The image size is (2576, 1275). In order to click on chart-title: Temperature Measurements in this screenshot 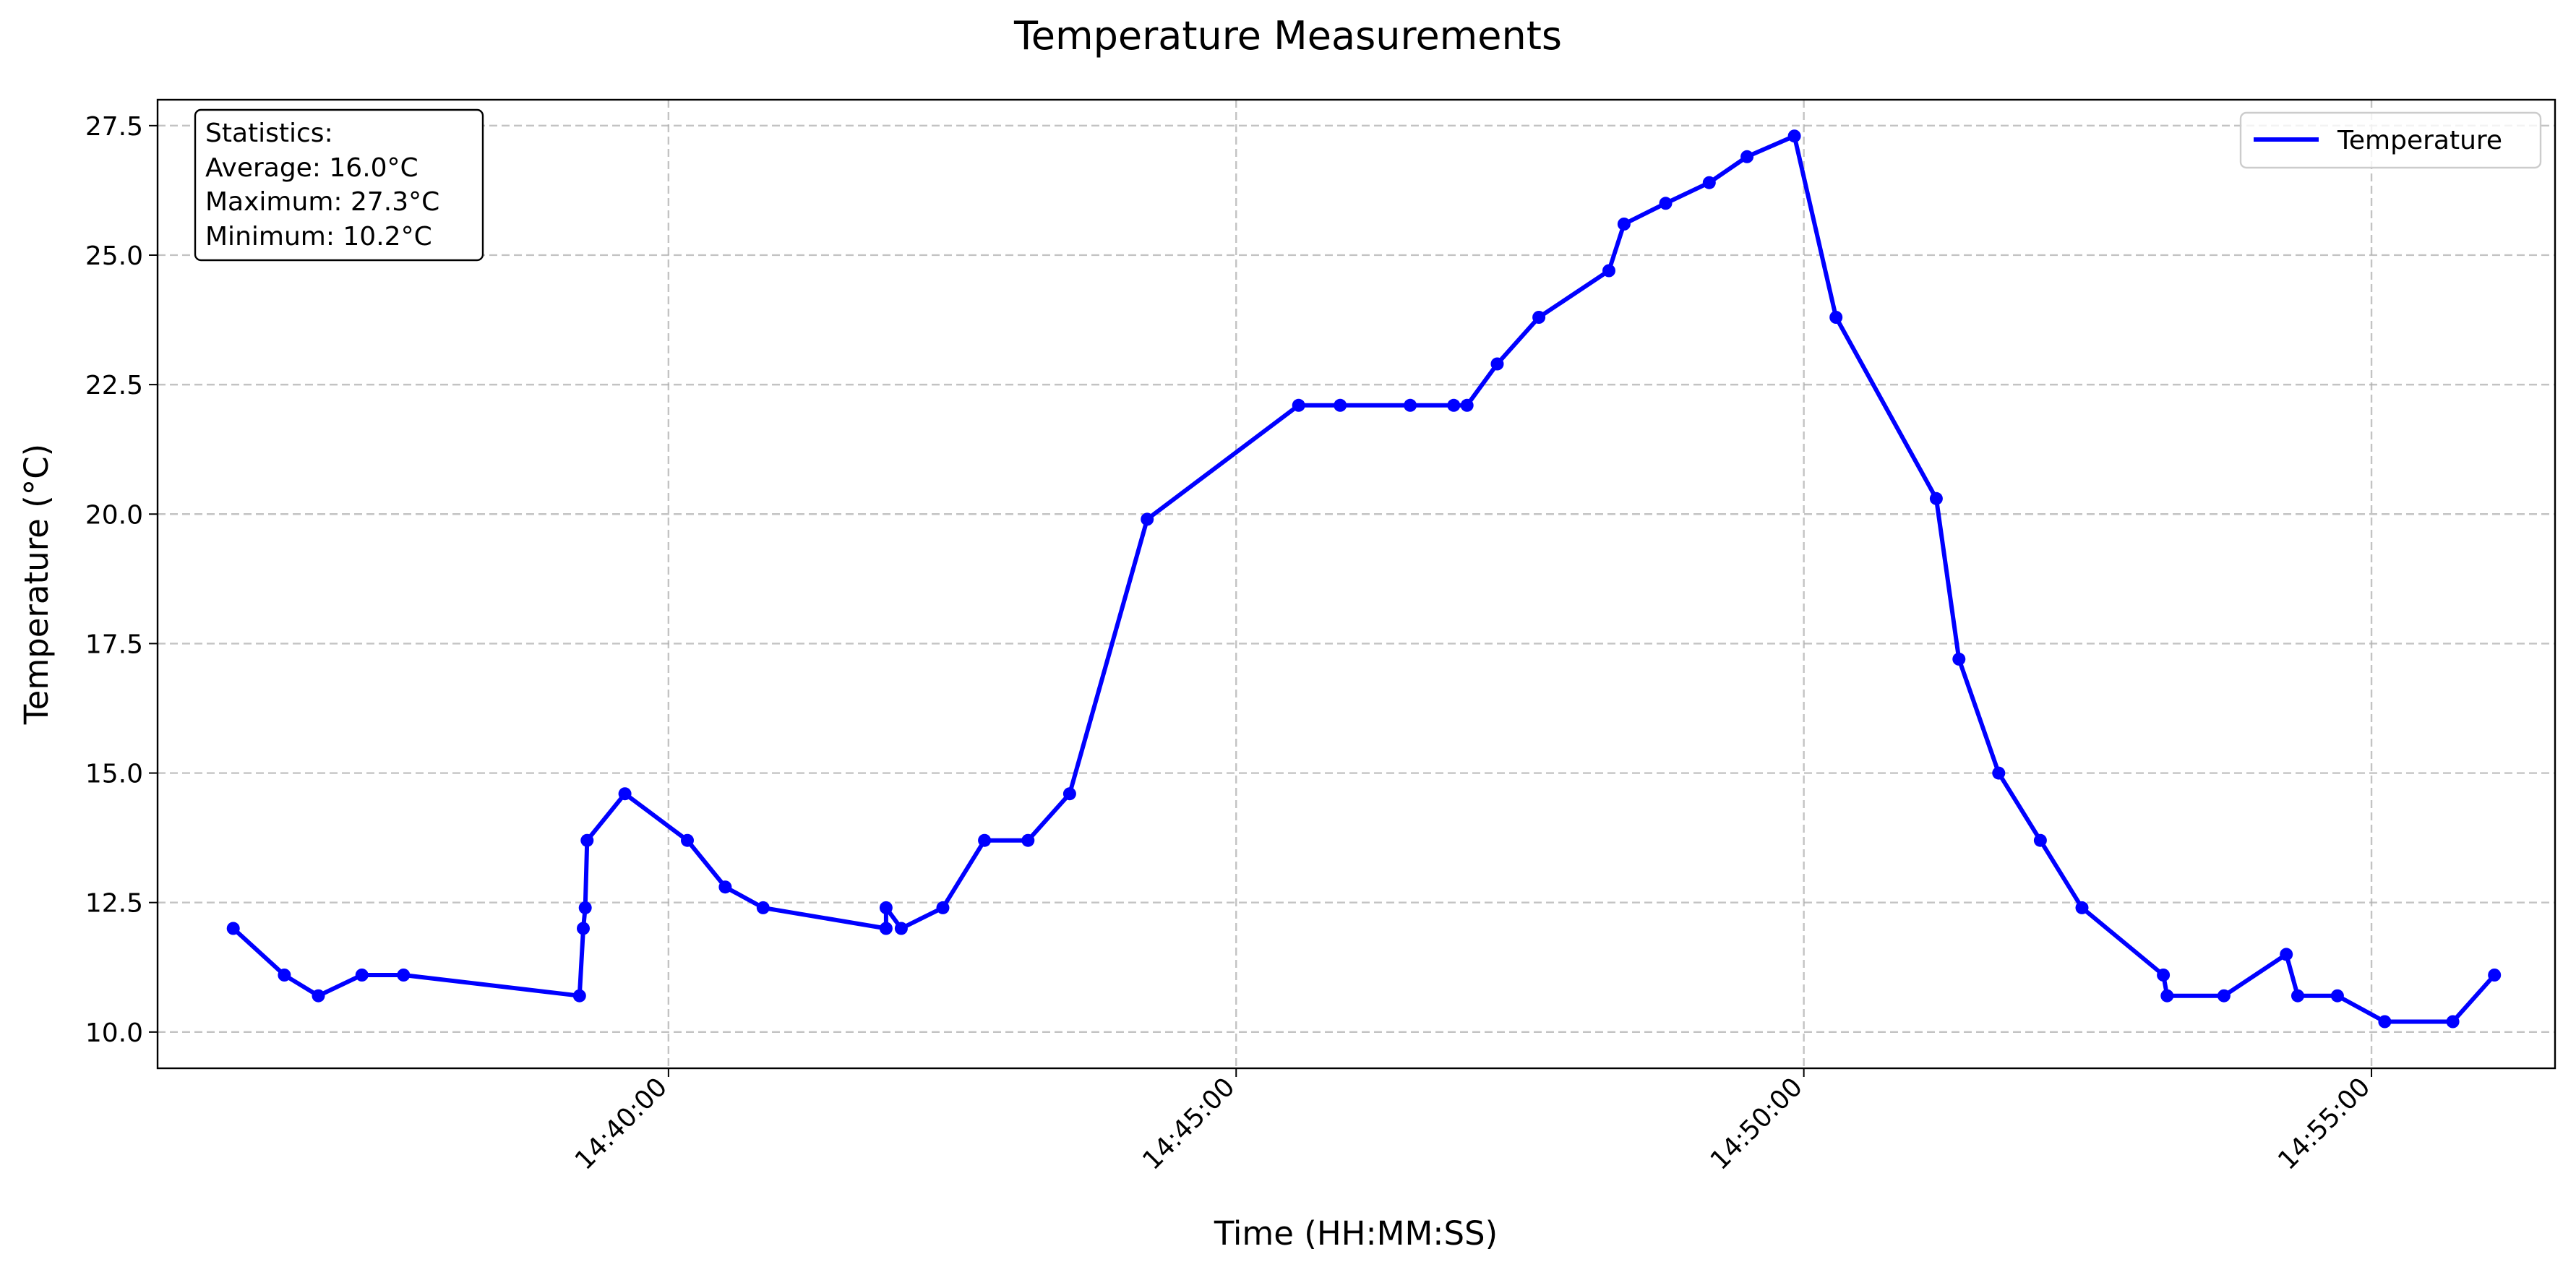, I will do `click(1287, 36)`.